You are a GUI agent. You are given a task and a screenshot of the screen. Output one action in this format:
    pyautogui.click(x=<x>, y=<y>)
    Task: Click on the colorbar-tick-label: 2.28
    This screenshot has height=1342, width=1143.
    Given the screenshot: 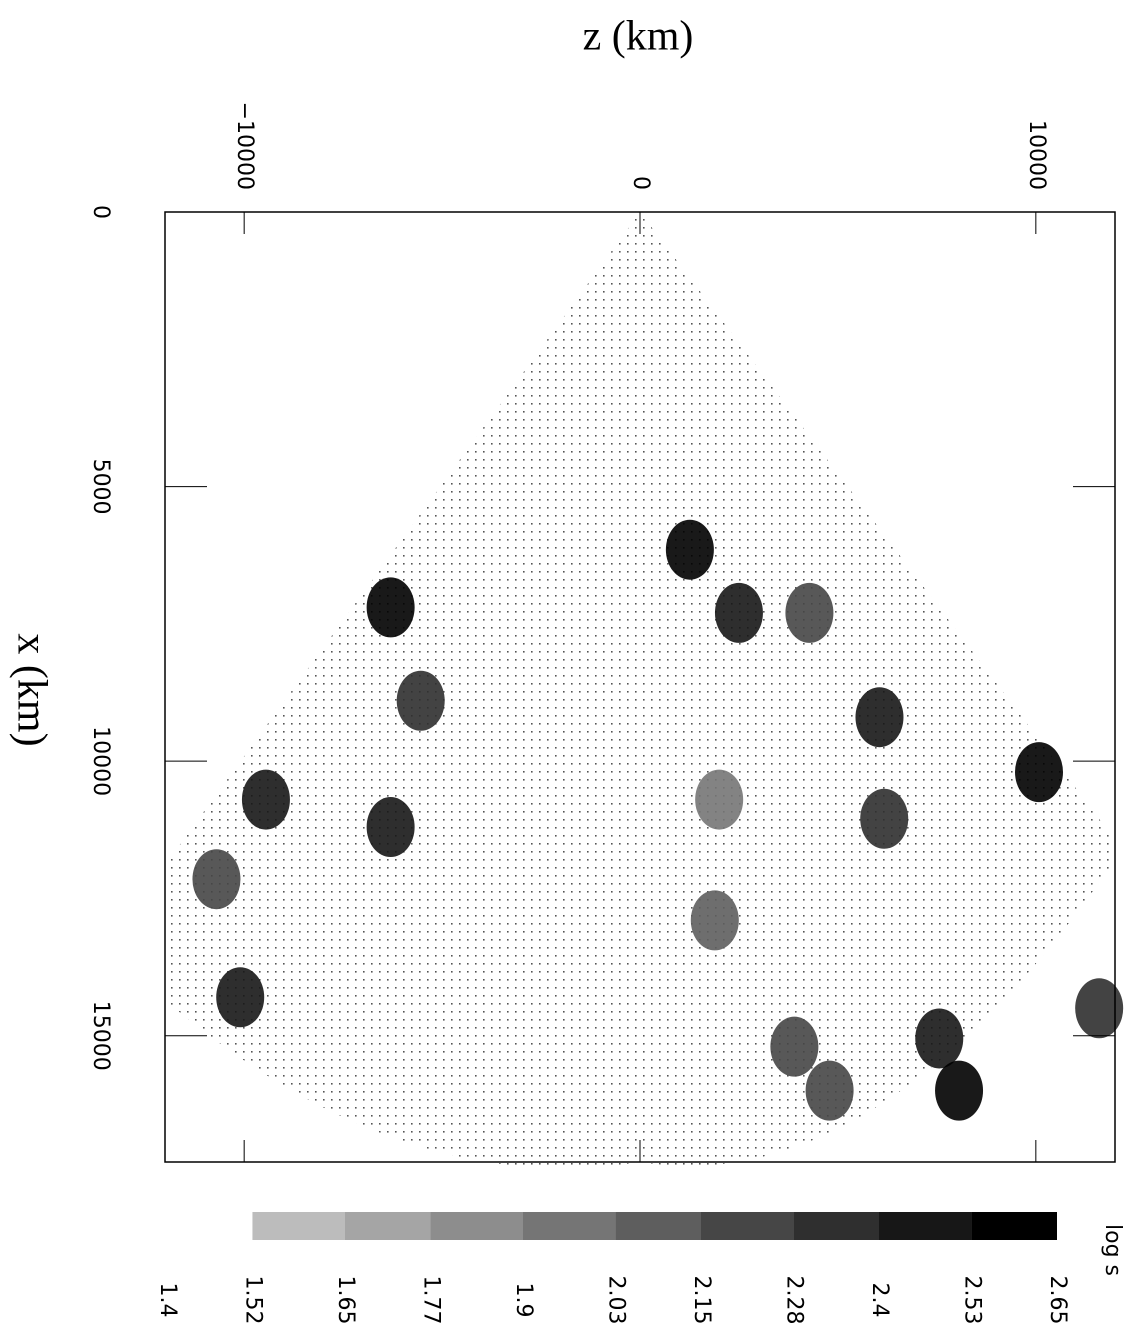 What is the action you would take?
    pyautogui.click(x=794, y=1300)
    